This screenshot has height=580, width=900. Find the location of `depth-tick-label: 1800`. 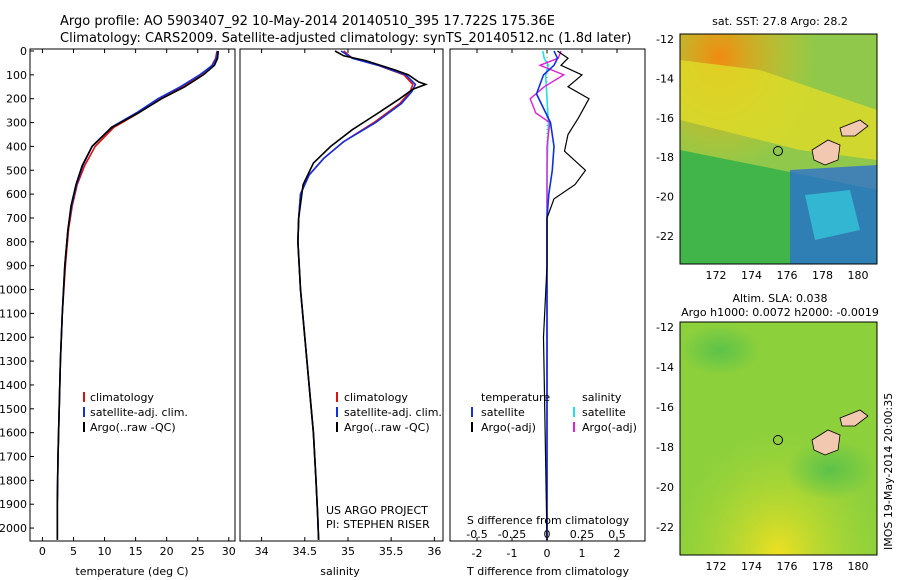

depth-tick-label: 1800 is located at coordinates (13, 480).